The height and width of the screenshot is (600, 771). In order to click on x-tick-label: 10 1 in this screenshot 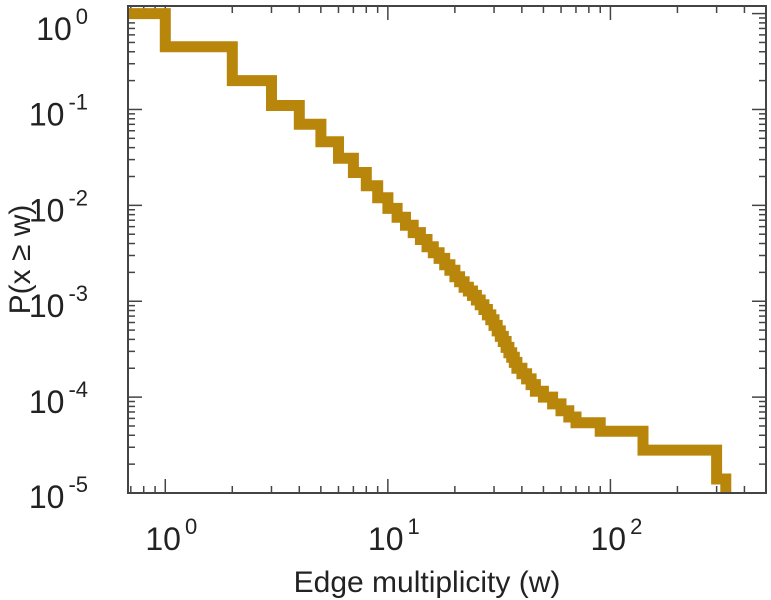, I will do `click(394, 535)`.